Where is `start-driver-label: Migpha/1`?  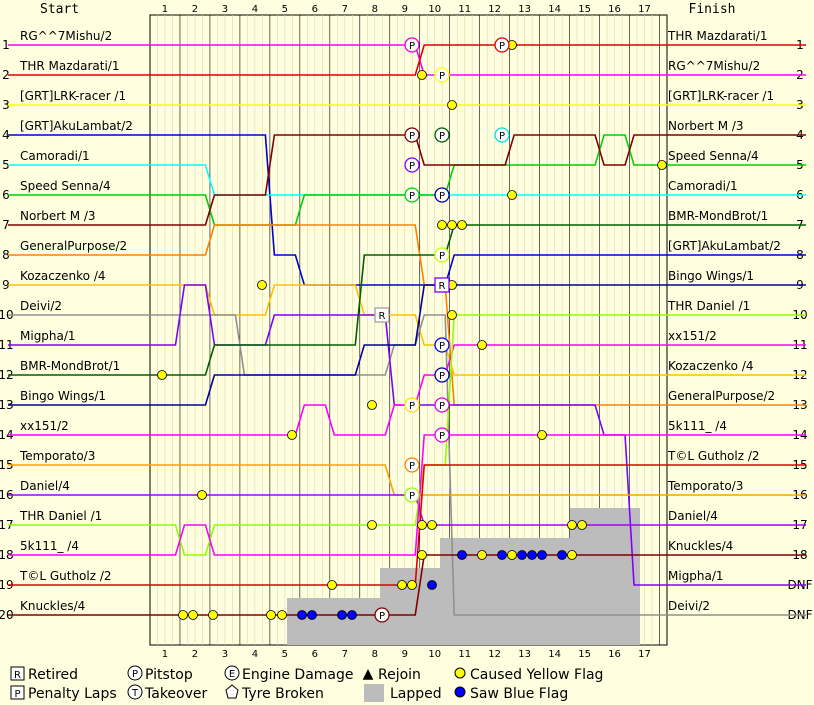 start-driver-label: Migpha/1 is located at coordinates (48, 336).